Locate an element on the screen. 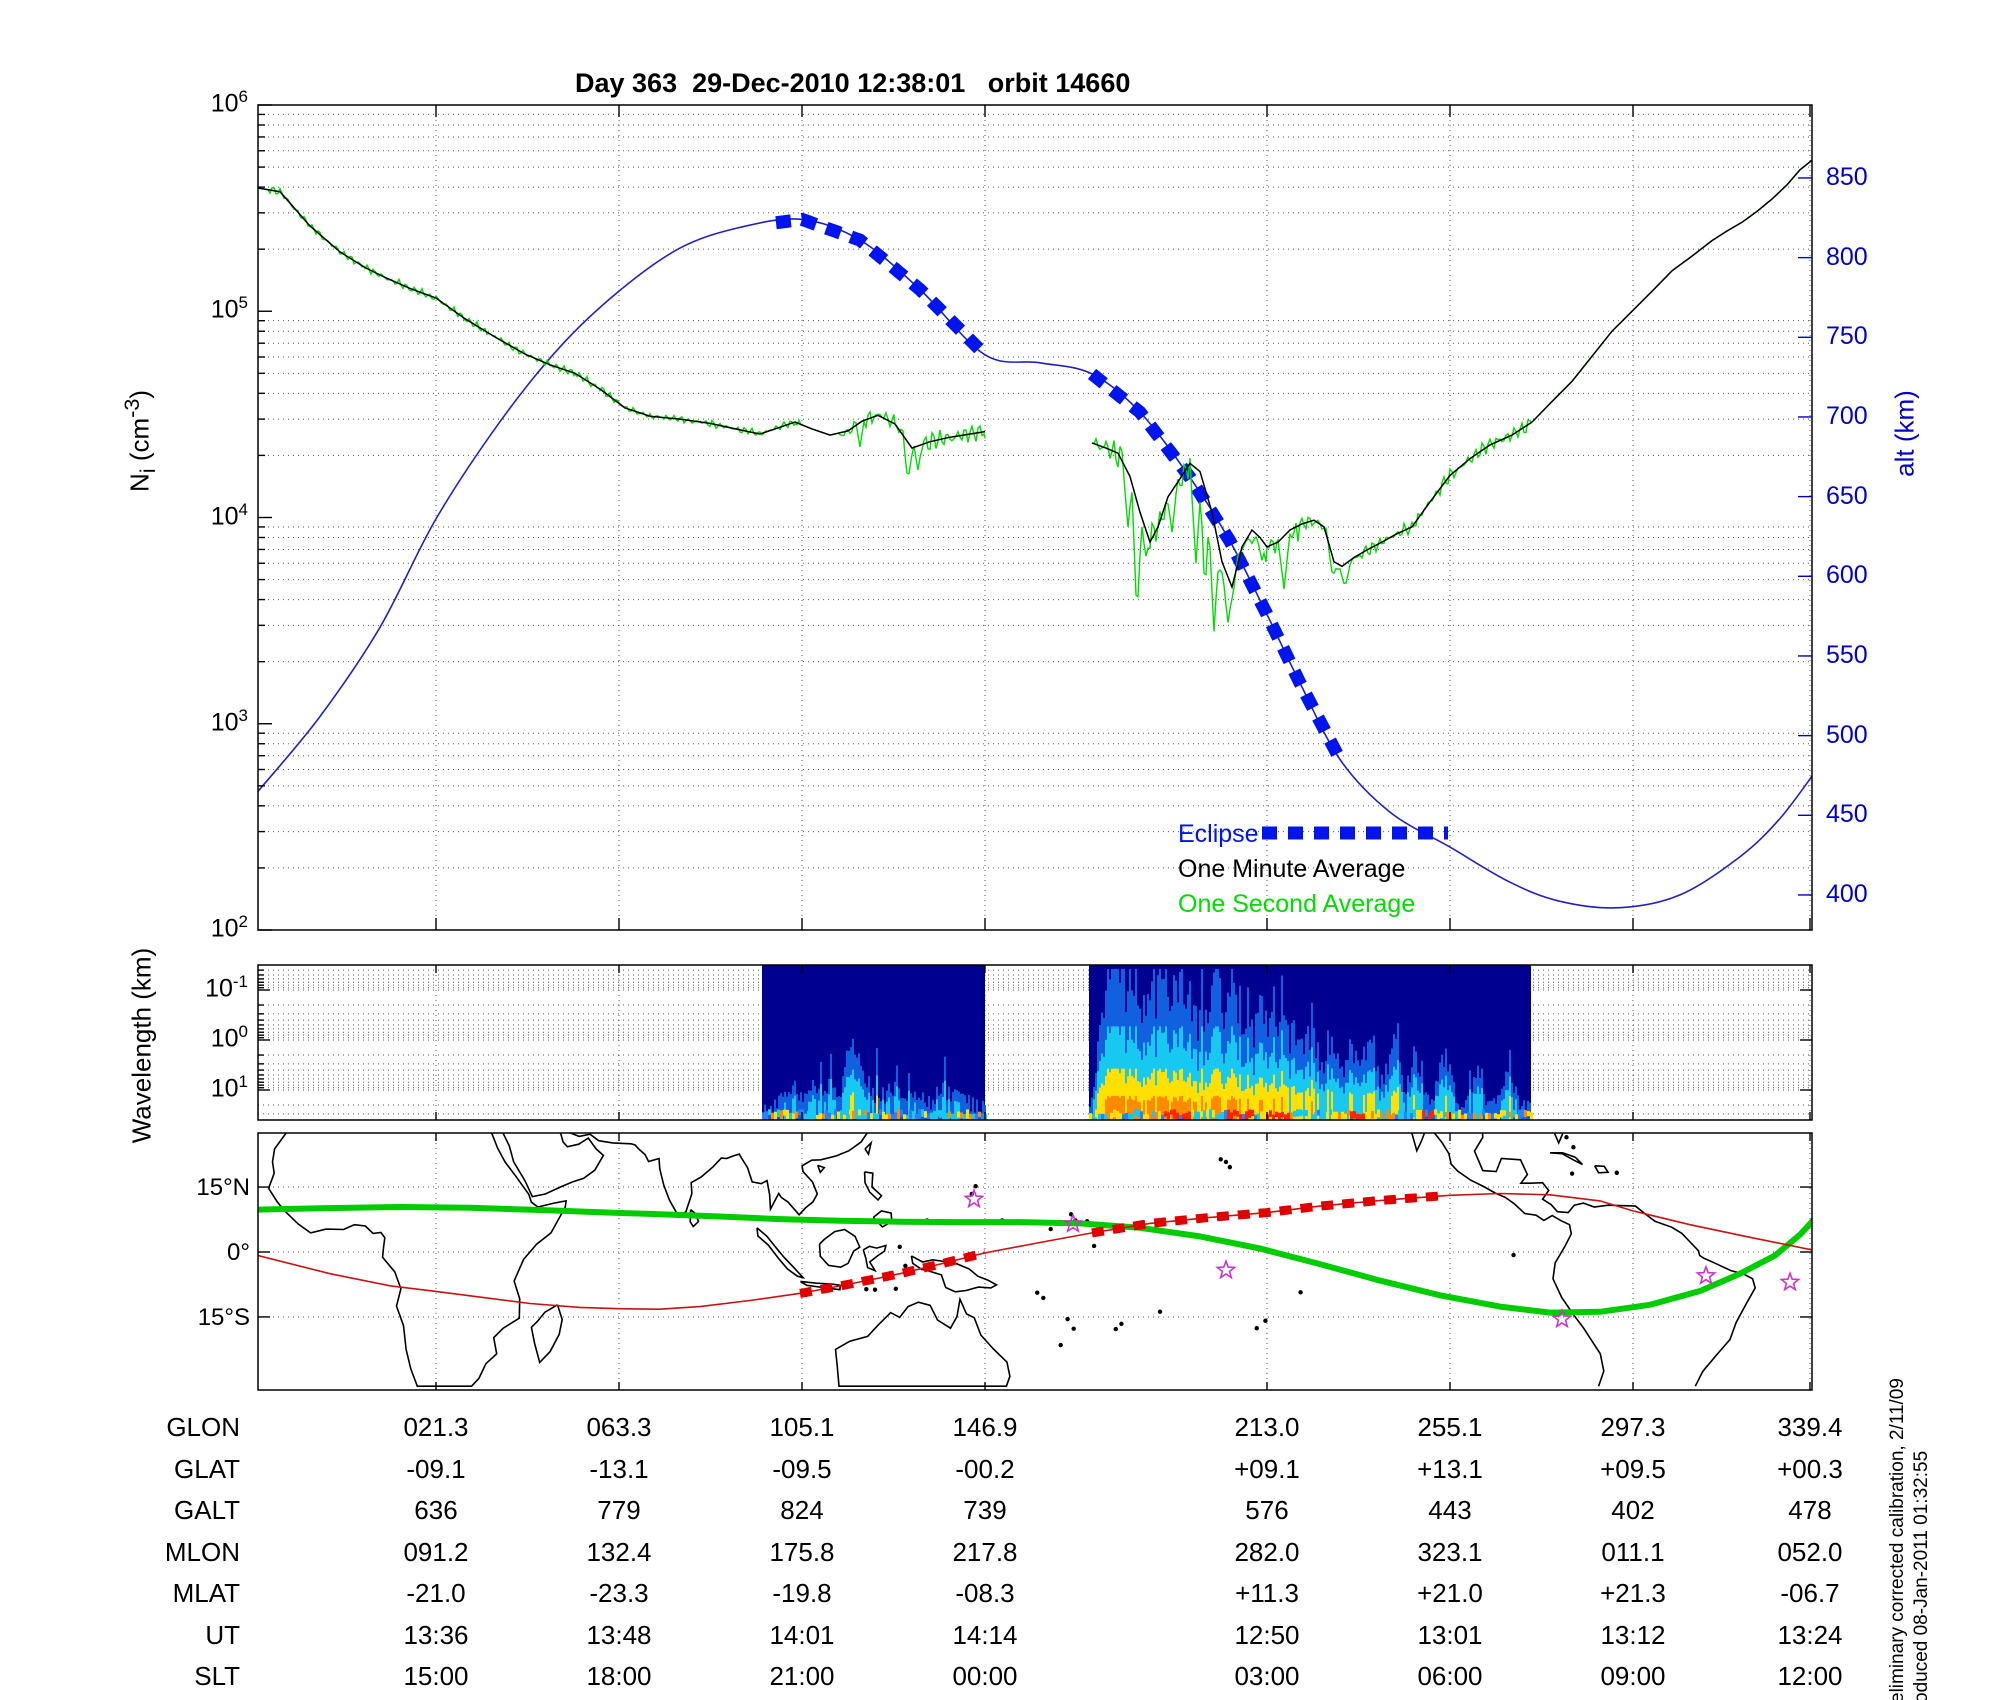 The height and width of the screenshot is (1700, 2000). page-title: Day 363 29-Dec-2010 12:38:01 orbit 14660 is located at coordinates (853, 83).